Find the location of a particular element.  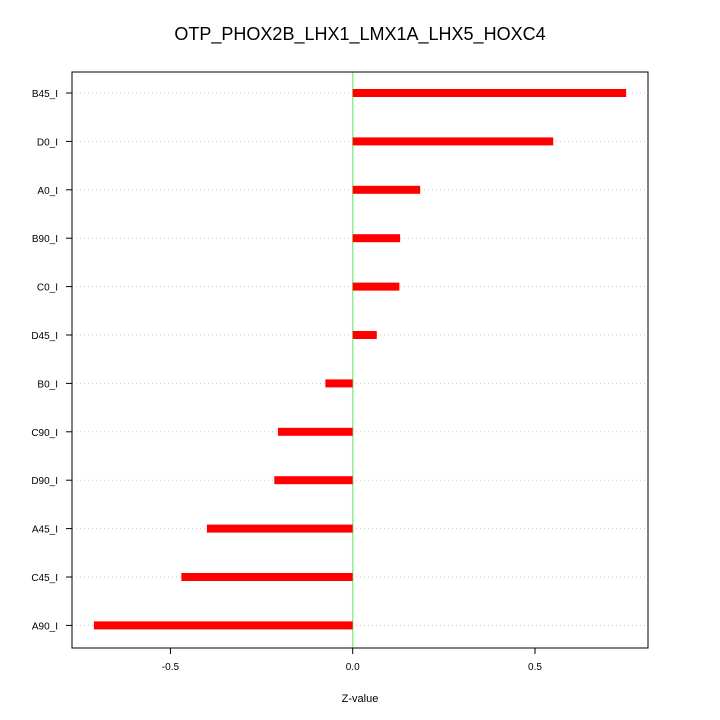

bar-a90-i is located at coordinates (223, 625).